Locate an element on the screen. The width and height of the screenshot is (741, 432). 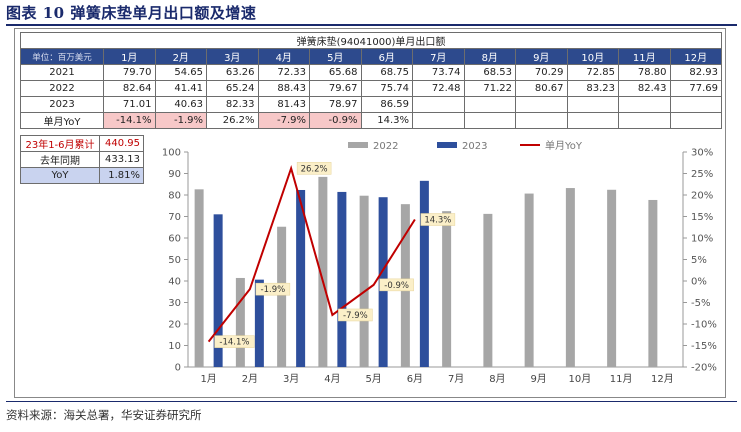
table-cell: -14.1% is located at coordinates (129, 120).